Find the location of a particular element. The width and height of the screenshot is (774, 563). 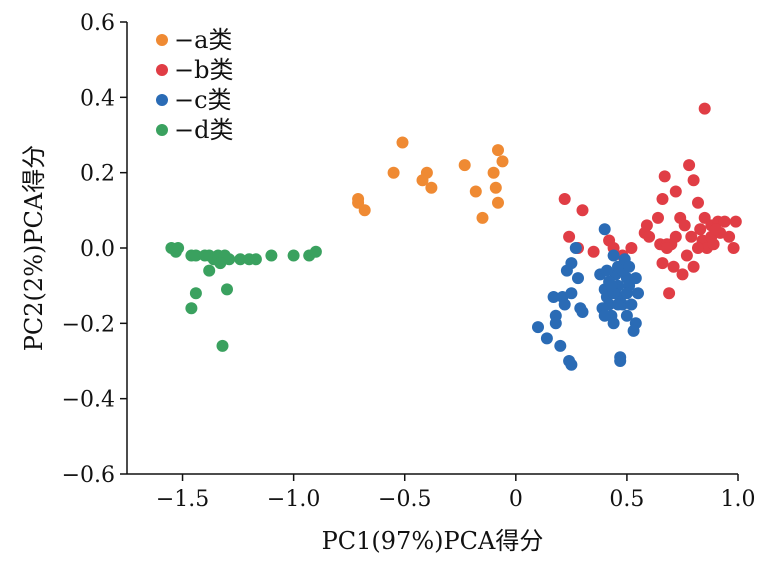

x-axis-label: PC1(97%)PCA得分 is located at coordinates (433, 541).